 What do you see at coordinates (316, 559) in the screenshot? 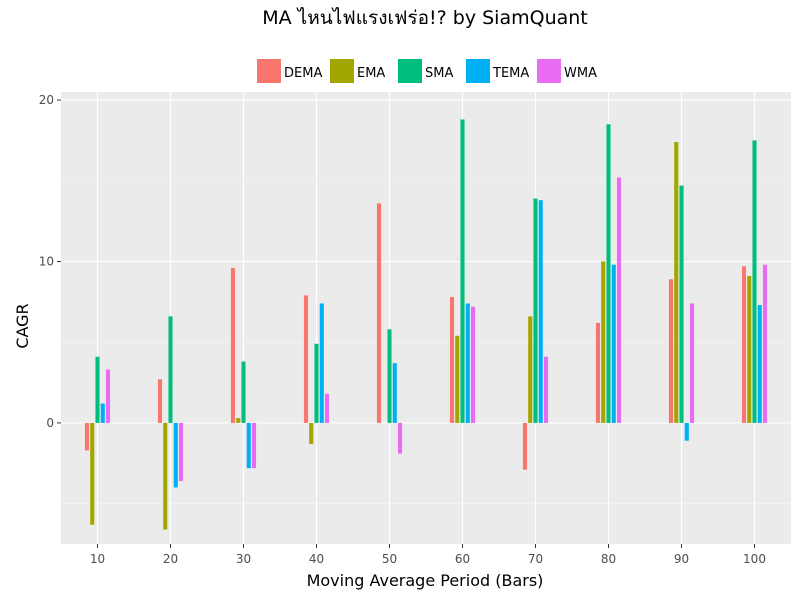
I see `x-tick-label: 40` at bounding box center [316, 559].